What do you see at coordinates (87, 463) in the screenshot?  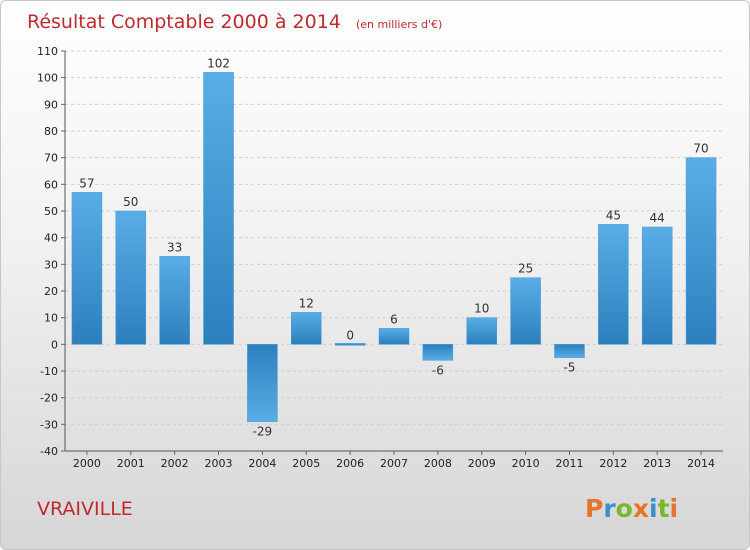 I see `x-tick-label: 2000` at bounding box center [87, 463].